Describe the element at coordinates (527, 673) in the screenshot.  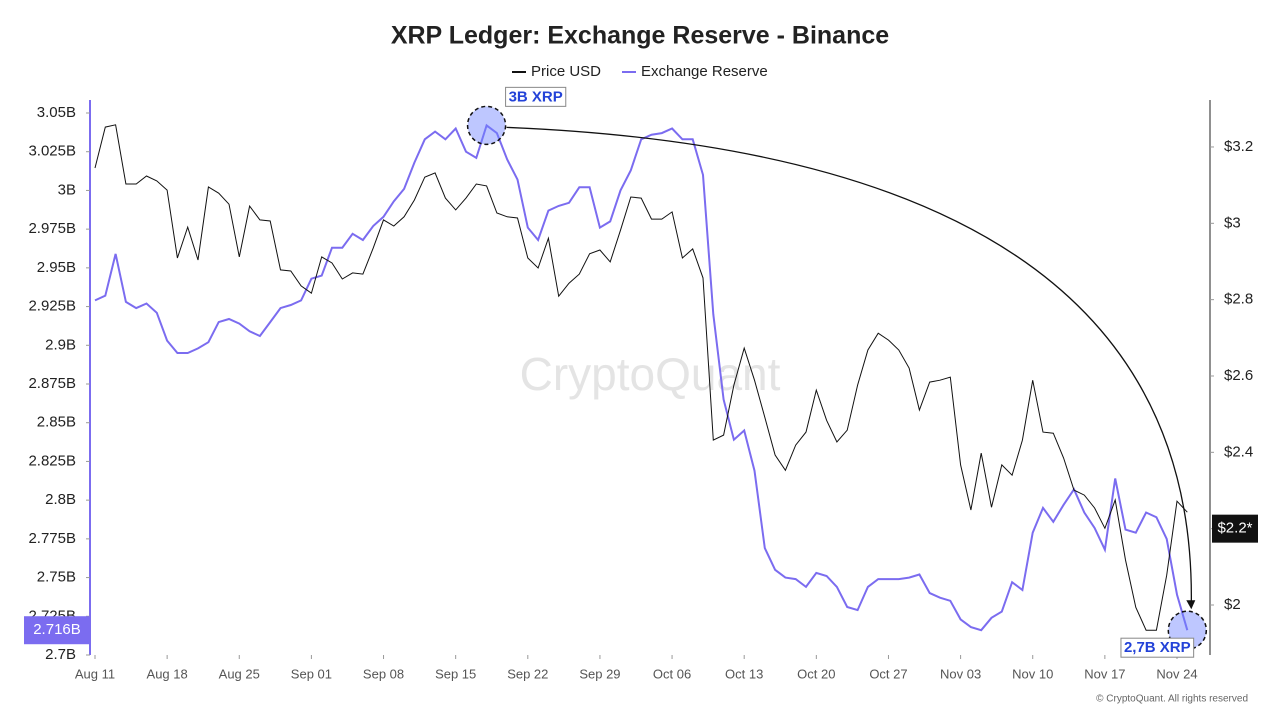
I see `x-tick-label: Sep 22` at that location.